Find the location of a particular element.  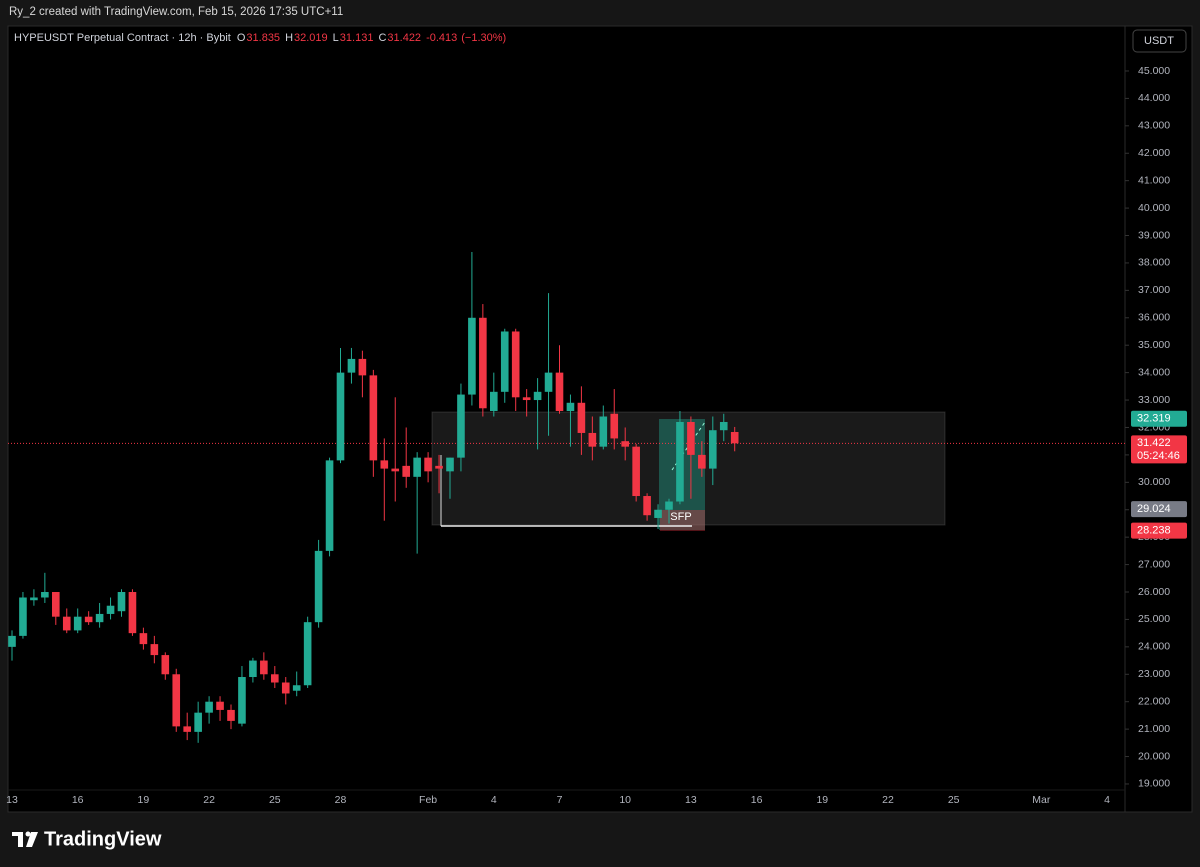

y-tick-label: 38.000 is located at coordinates (1154, 263).